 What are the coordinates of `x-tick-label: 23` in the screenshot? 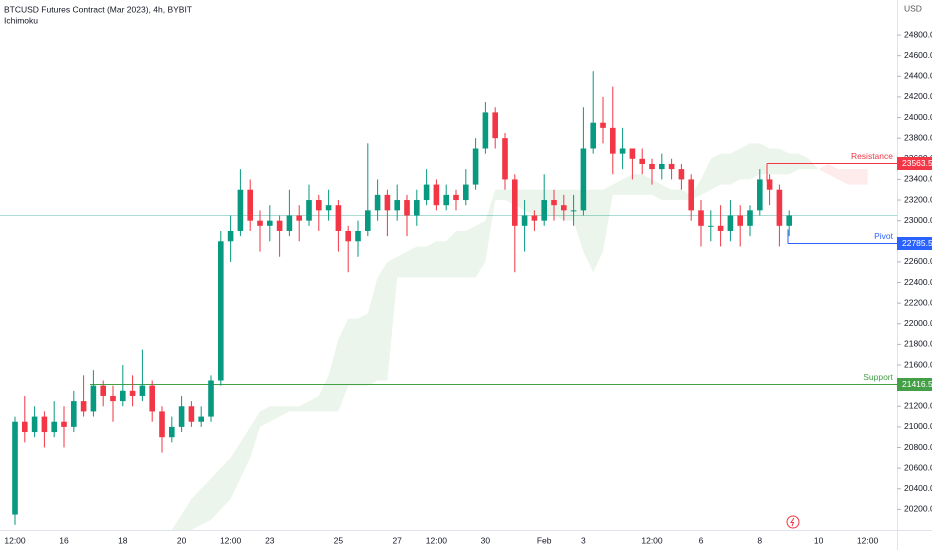 It's located at (270, 540).